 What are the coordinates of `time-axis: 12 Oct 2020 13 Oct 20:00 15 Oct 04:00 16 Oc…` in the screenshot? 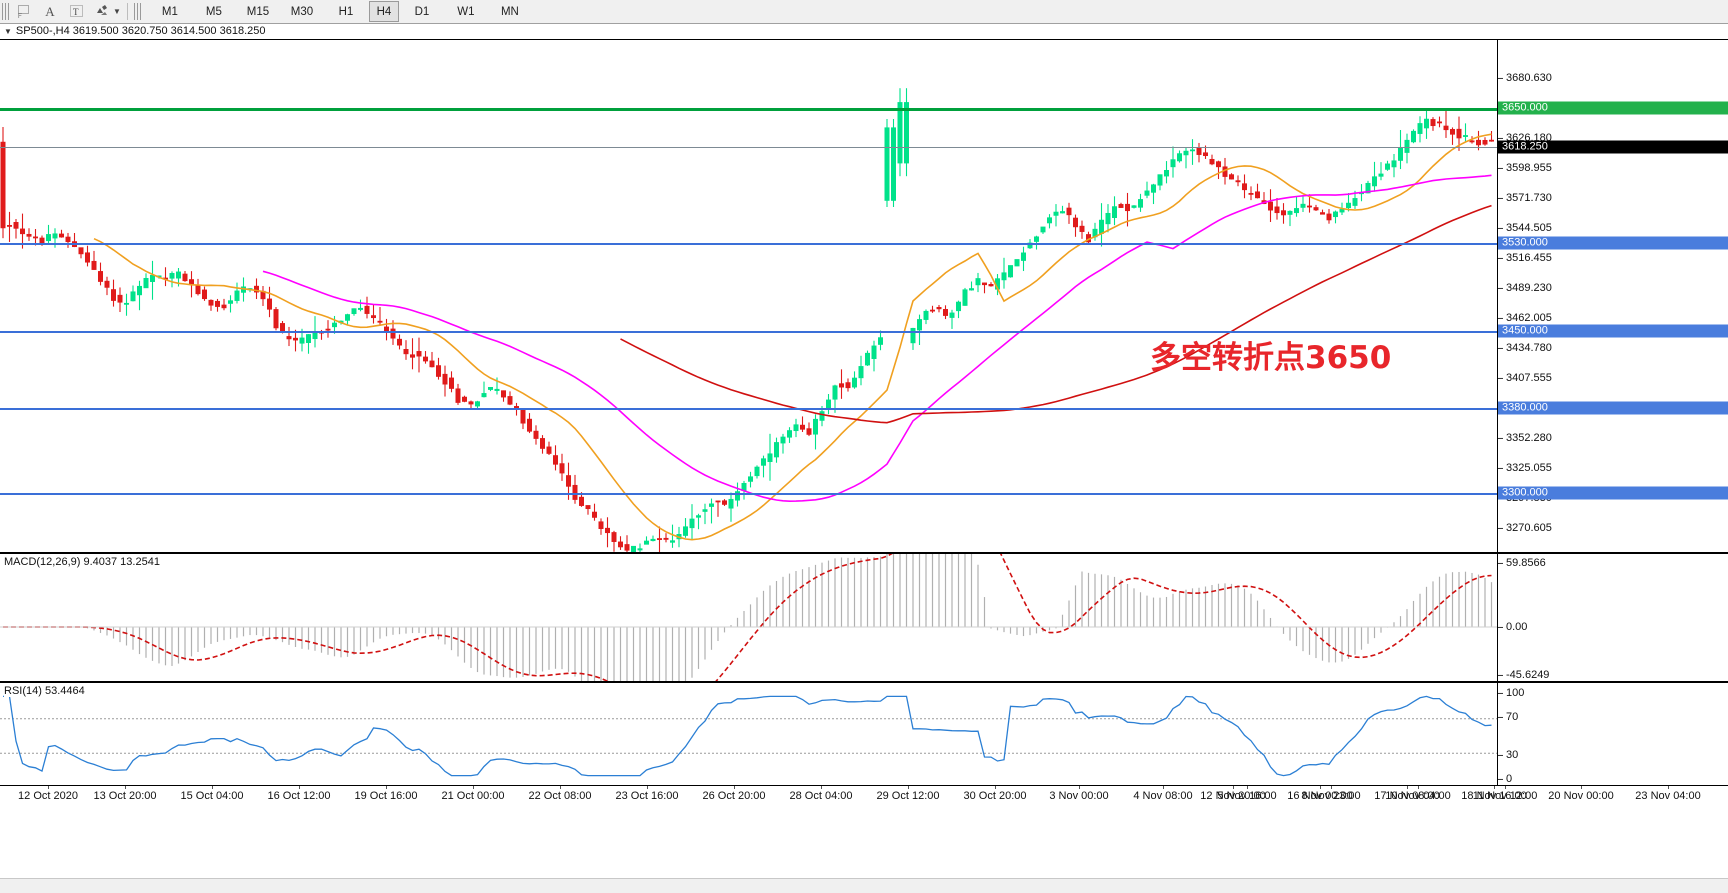 It's located at (864, 839).